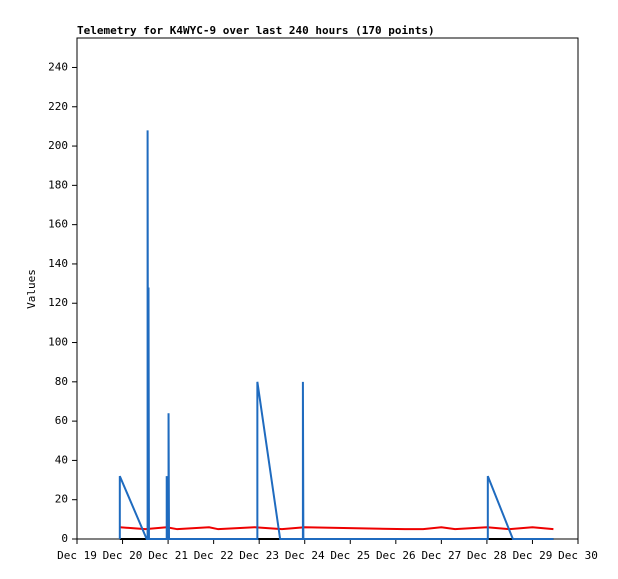 The width and height of the screenshot is (618, 579). I want to click on y-tick-label: 80, so click(61, 381).